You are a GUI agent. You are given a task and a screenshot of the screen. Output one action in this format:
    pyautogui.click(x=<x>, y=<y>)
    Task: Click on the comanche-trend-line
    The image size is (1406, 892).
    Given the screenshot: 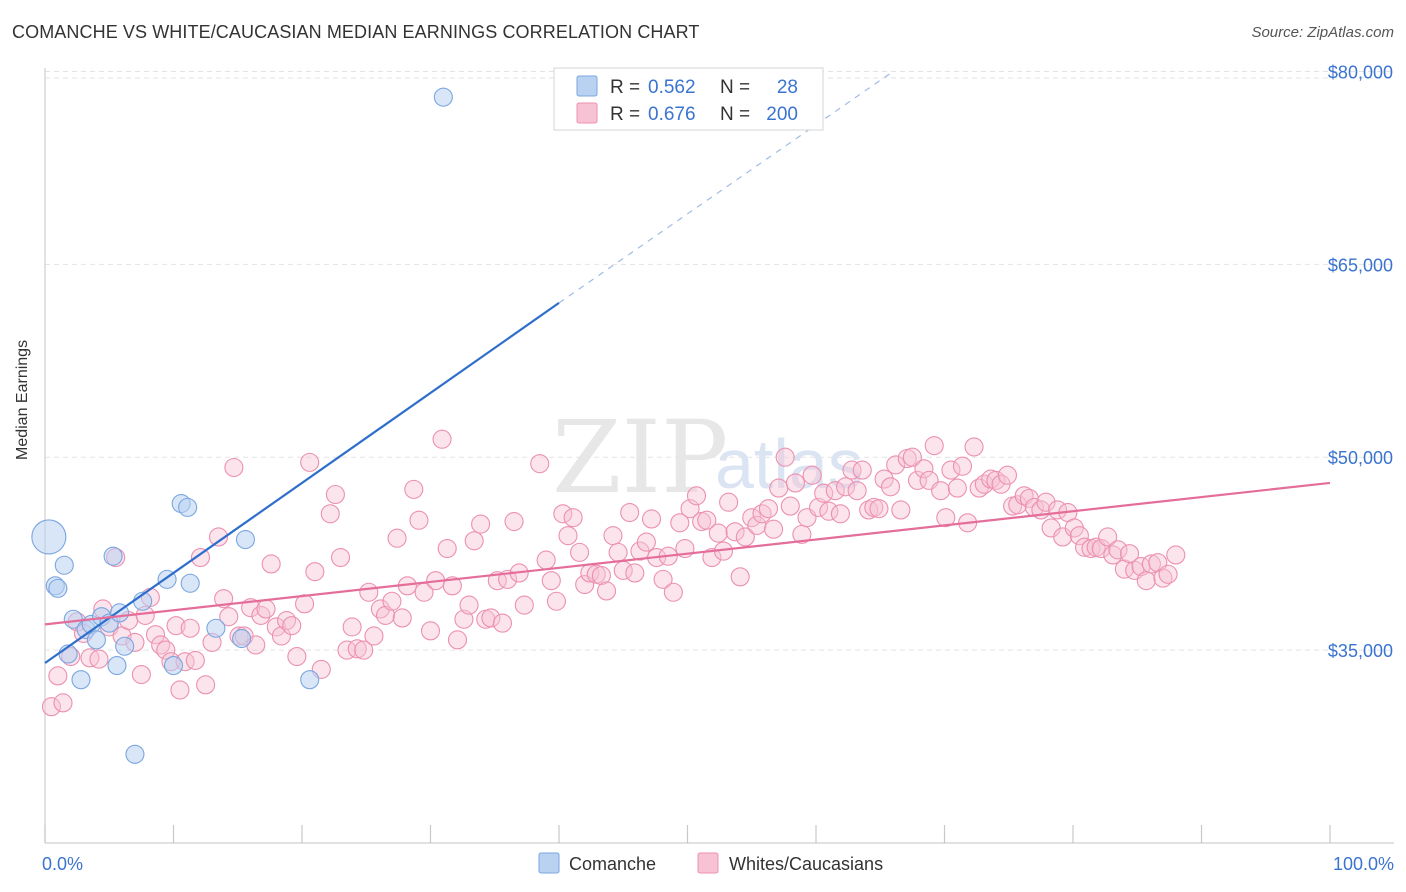 What is the action you would take?
    pyautogui.click(x=302, y=483)
    